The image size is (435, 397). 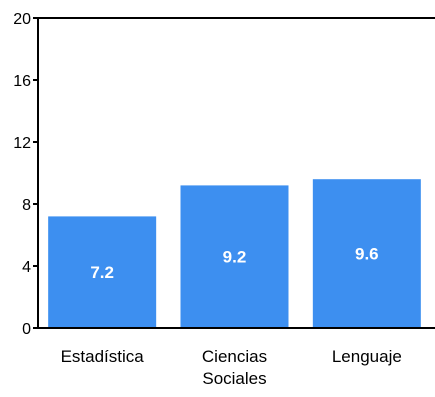 I want to click on data-label-2: 9.6, so click(x=367, y=254).